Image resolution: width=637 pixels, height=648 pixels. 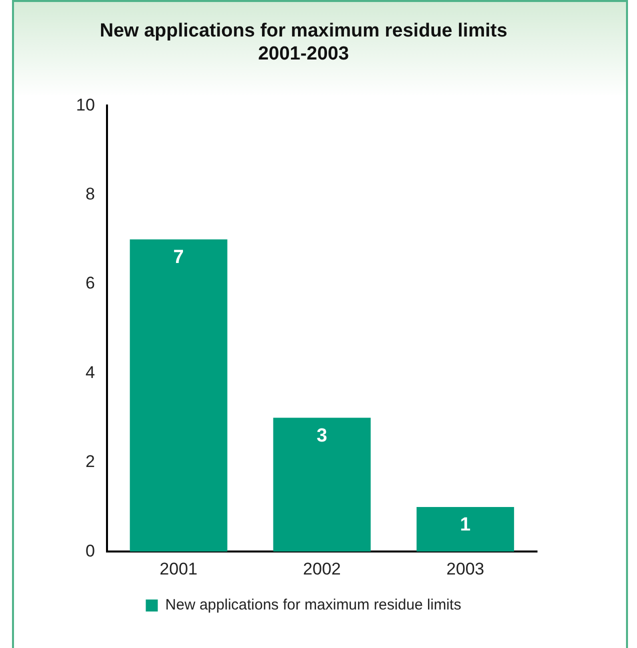 What do you see at coordinates (85, 104) in the screenshot?
I see `y-tick-label: 10` at bounding box center [85, 104].